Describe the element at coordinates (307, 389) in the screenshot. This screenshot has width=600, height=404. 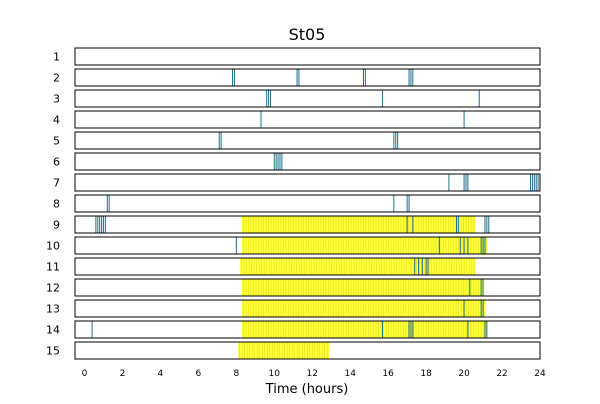
I see `x-axis-label: Time (hours)` at that location.